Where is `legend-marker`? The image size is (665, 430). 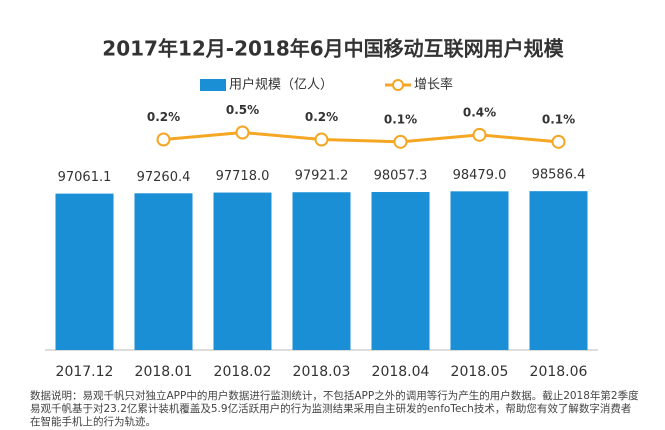
legend-marker is located at coordinates (398, 85).